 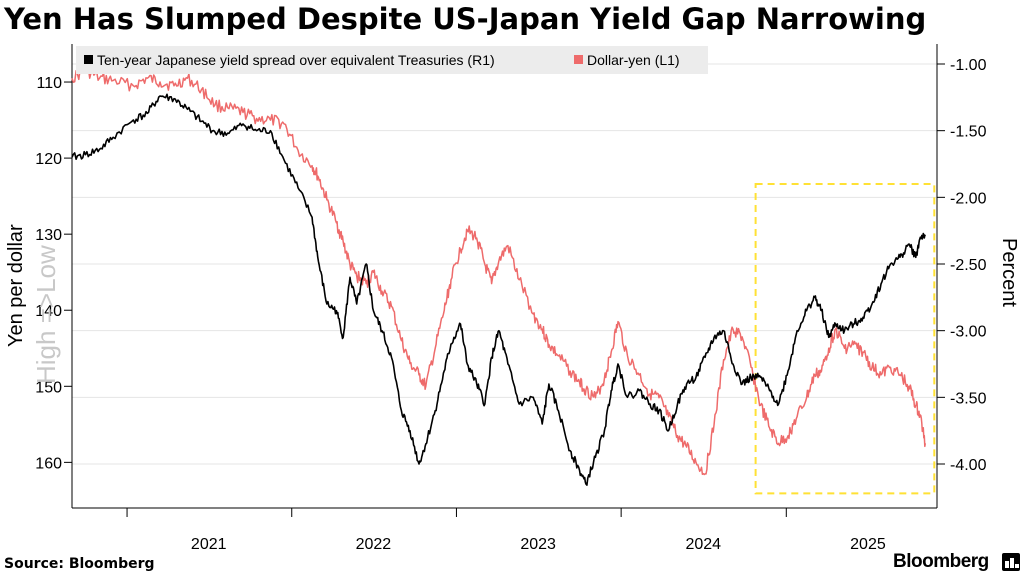 I want to click on right-tick-label: -2.50, so click(x=968, y=265).